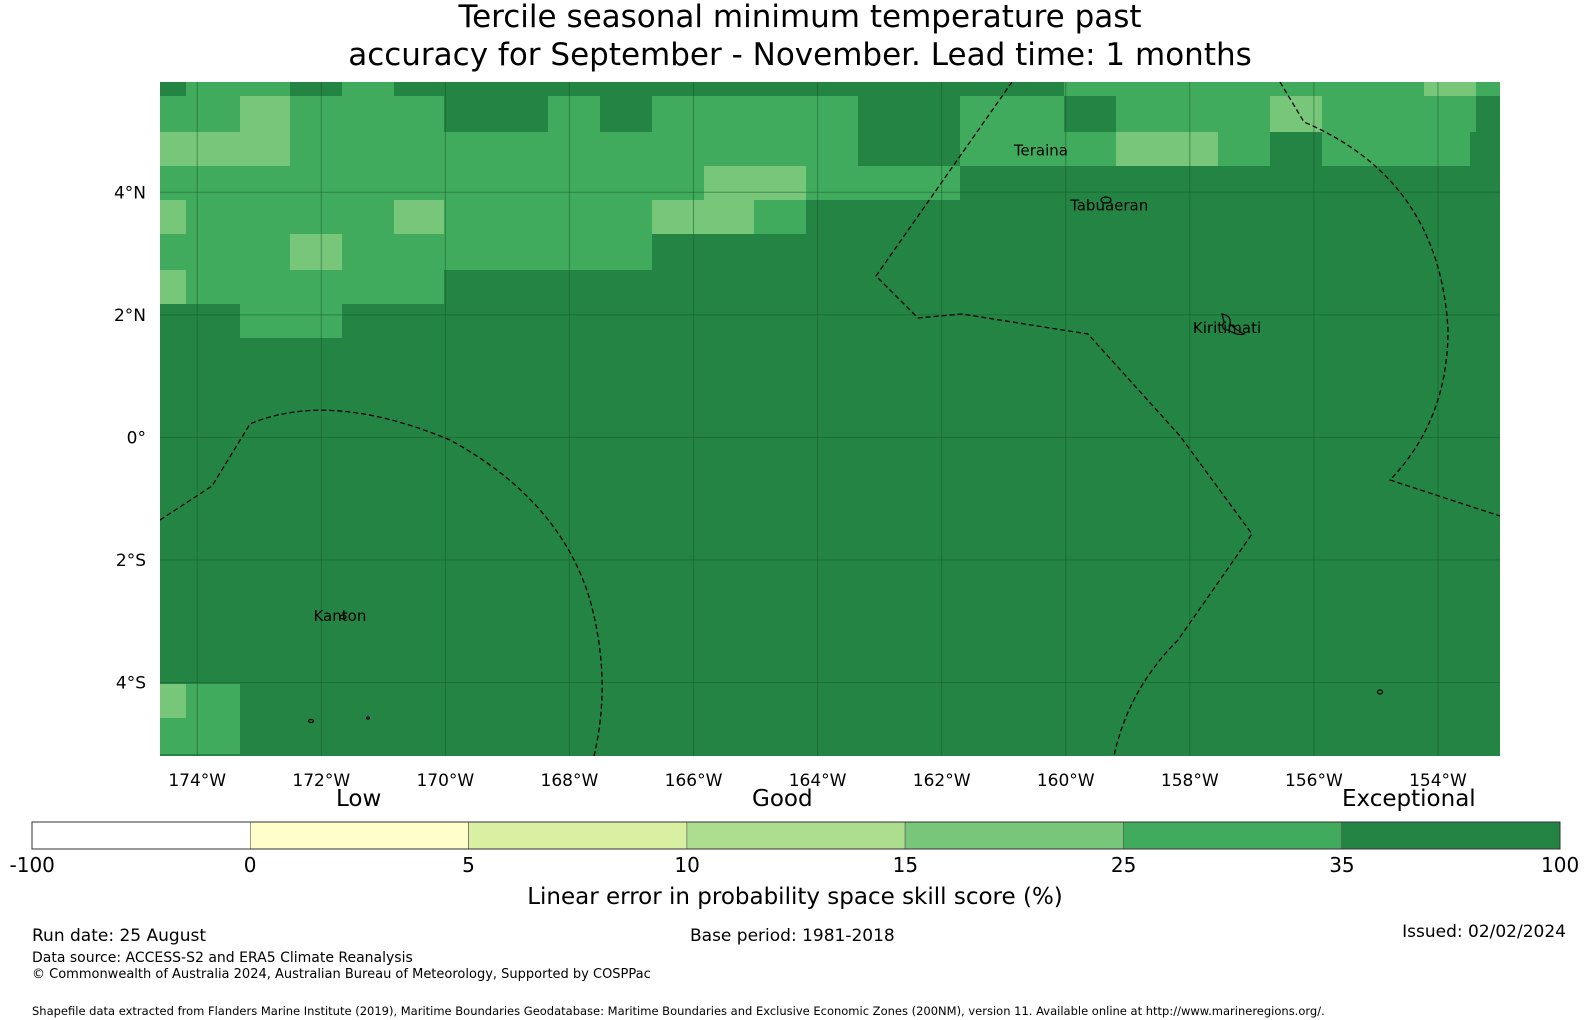 Image resolution: width=1590 pixels, height=1020 pixels. I want to click on base-period: Base period: 1981-2018, so click(792, 936).